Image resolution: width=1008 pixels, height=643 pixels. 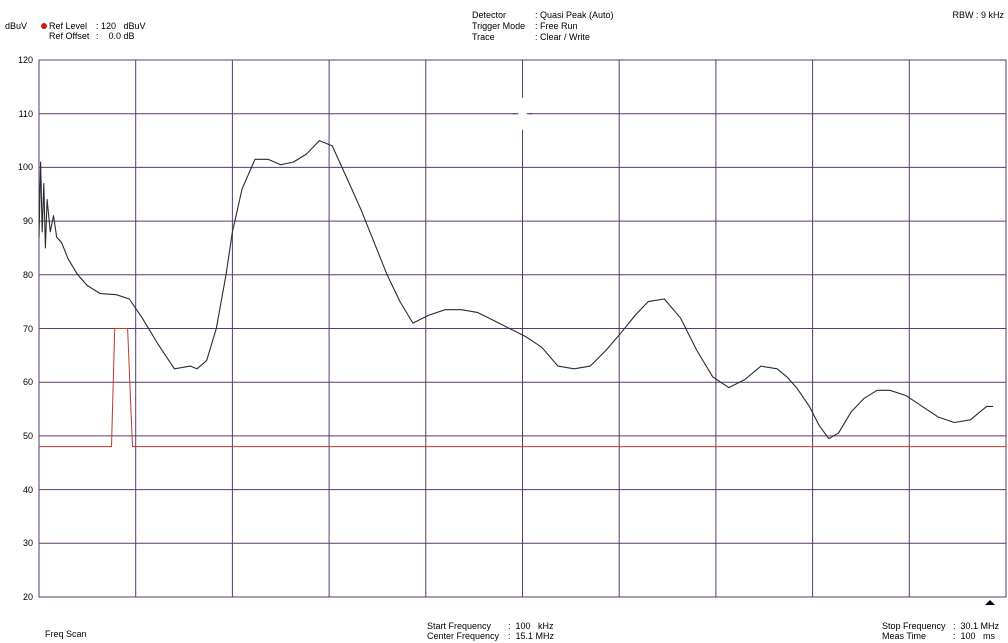 What do you see at coordinates (914, 626) in the screenshot?
I see `stop-frequency-label: Stop Frequency` at bounding box center [914, 626].